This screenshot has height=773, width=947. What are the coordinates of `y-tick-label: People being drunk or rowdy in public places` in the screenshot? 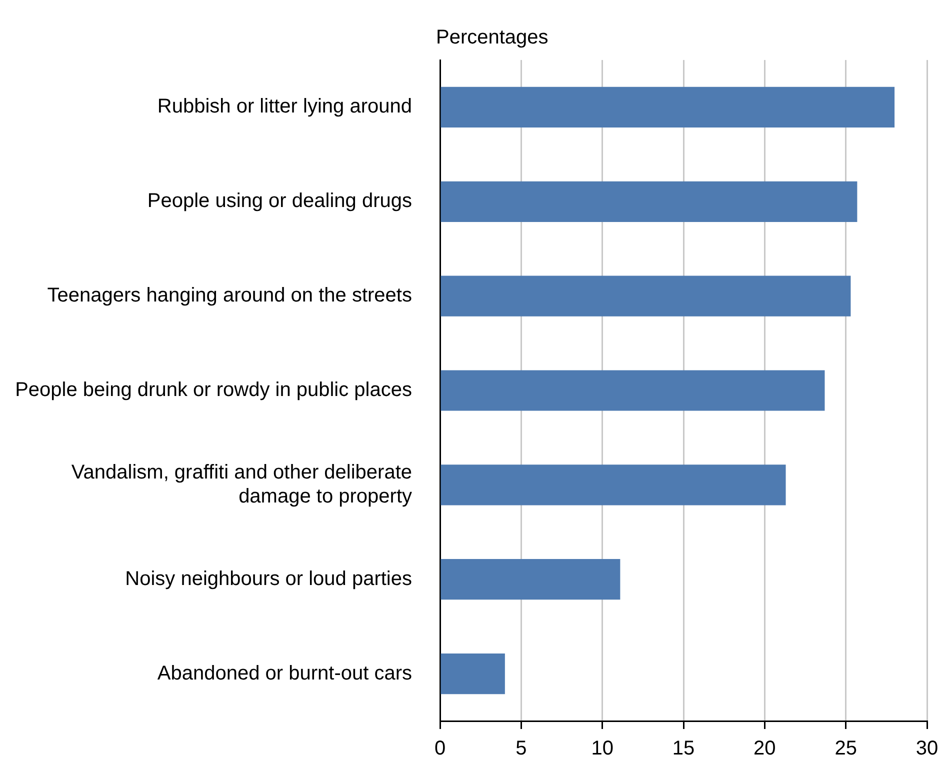 It's located at (213, 390).